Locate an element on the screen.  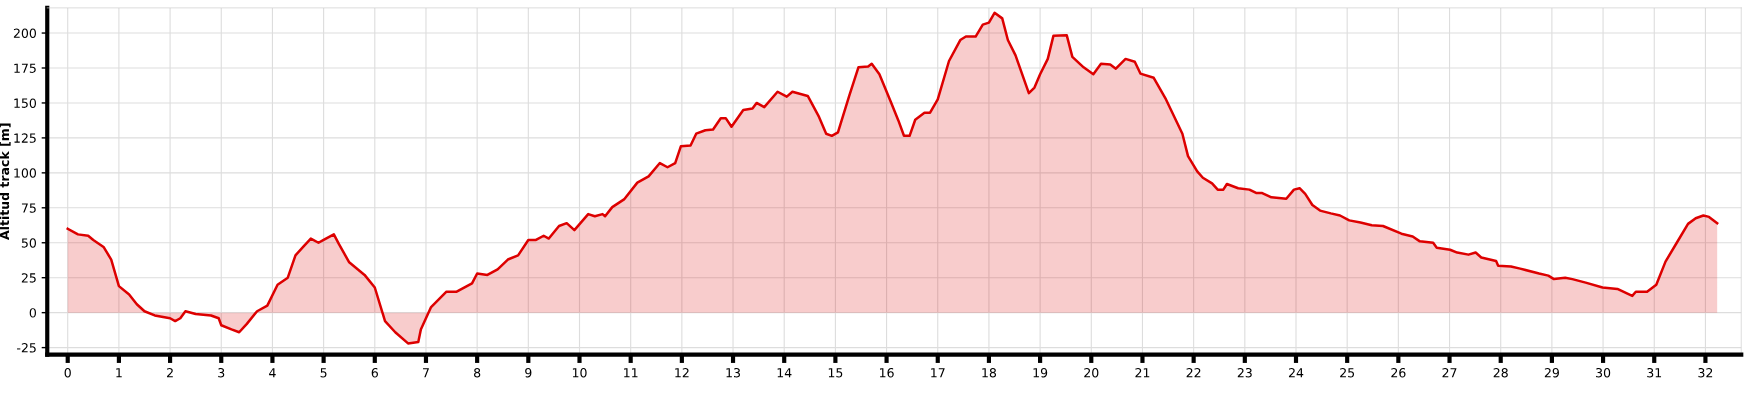
x-tick-label: 29 is located at coordinates (1551, 373).